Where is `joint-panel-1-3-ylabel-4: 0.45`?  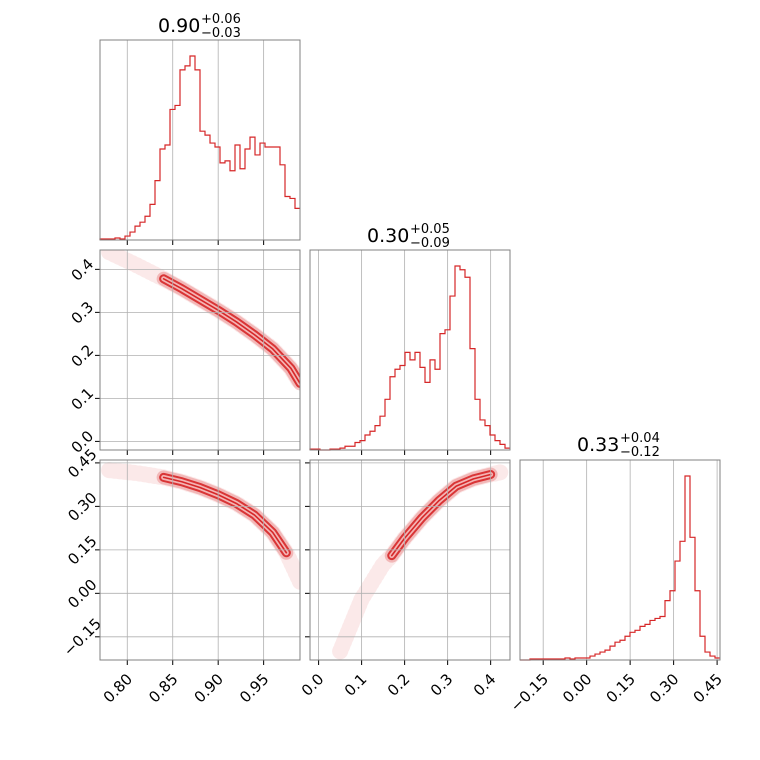
joint-panel-1-3-ylabel-4: 0.45 is located at coordinates (82, 463).